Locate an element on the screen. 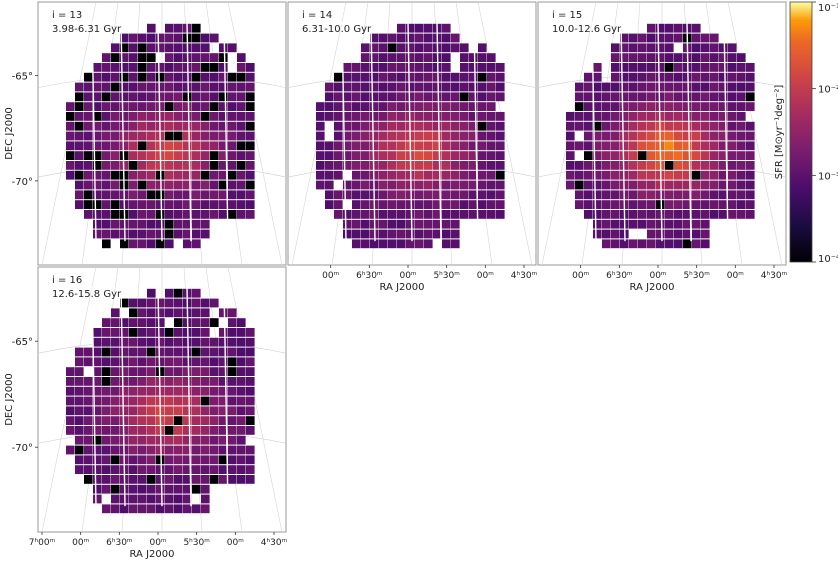  dec-tick-label: -70° is located at coordinates (22, 448).